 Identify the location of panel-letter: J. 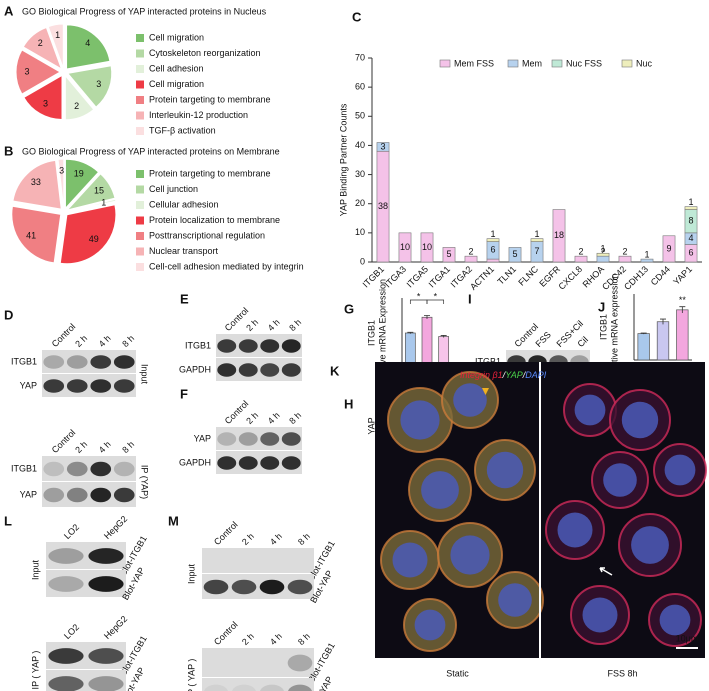
(601, 306).